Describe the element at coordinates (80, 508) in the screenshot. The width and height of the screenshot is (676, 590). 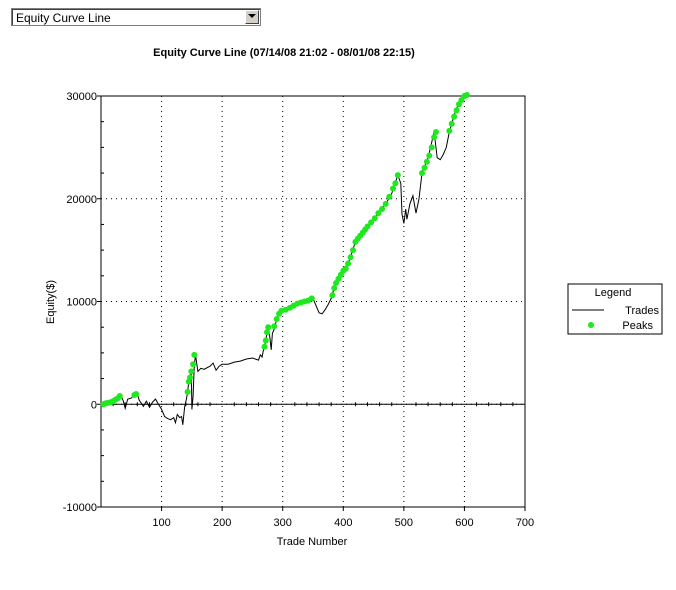
I see `y-tick-label: -10000` at that location.